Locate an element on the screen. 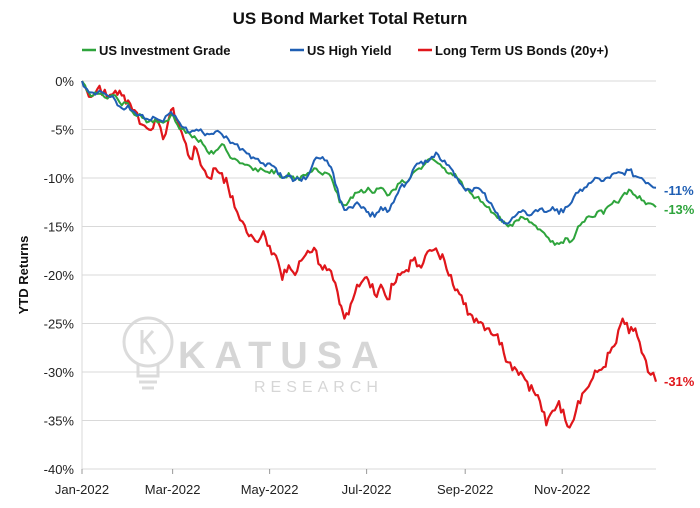 Image resolution: width=700 pixels, height=508 pixels. end-value-label: -11% is located at coordinates (679, 190).